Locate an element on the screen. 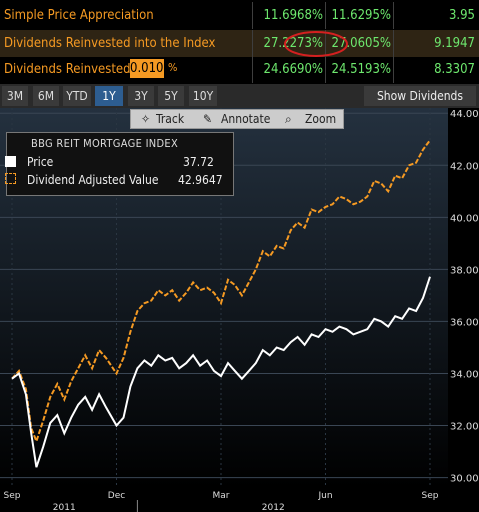 This screenshot has width=479, height=512. row-label: Dividends Reinvested at is located at coordinates (75, 69).